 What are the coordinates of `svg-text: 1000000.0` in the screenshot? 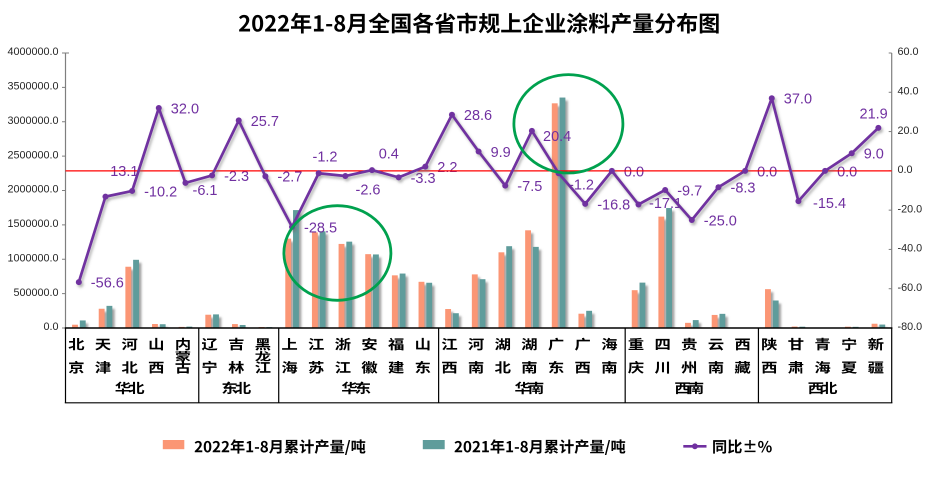 It's located at (32, 258).